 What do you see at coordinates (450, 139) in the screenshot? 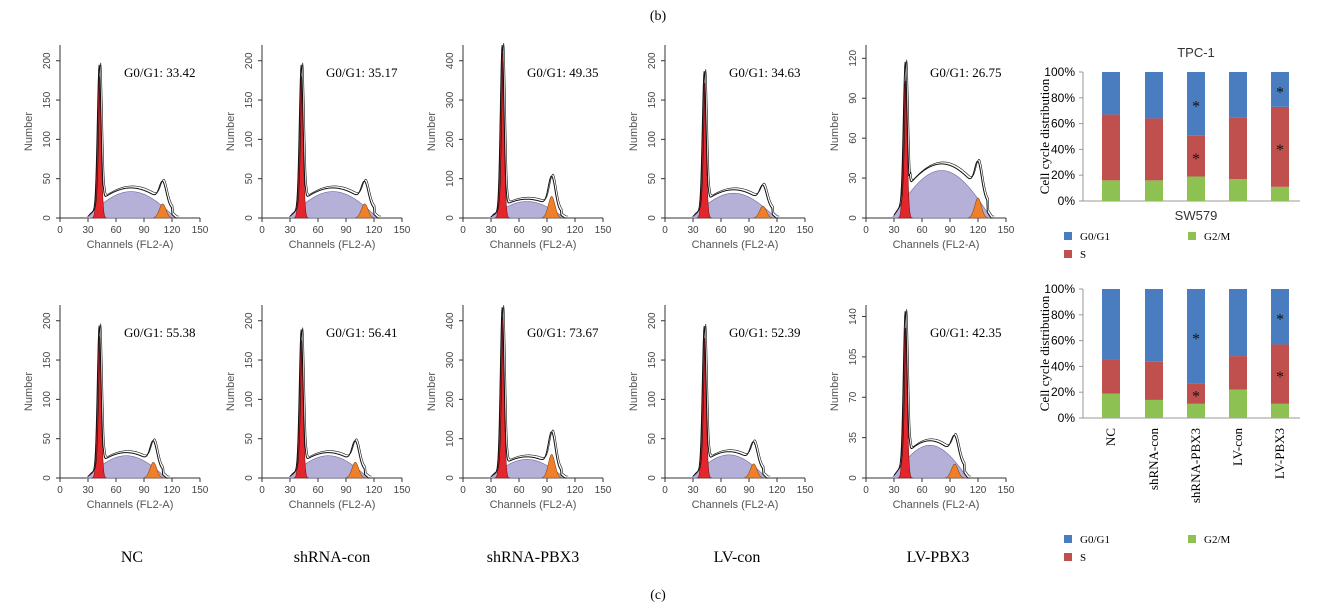
I see `y-tick-label: 200` at bounding box center [450, 139].